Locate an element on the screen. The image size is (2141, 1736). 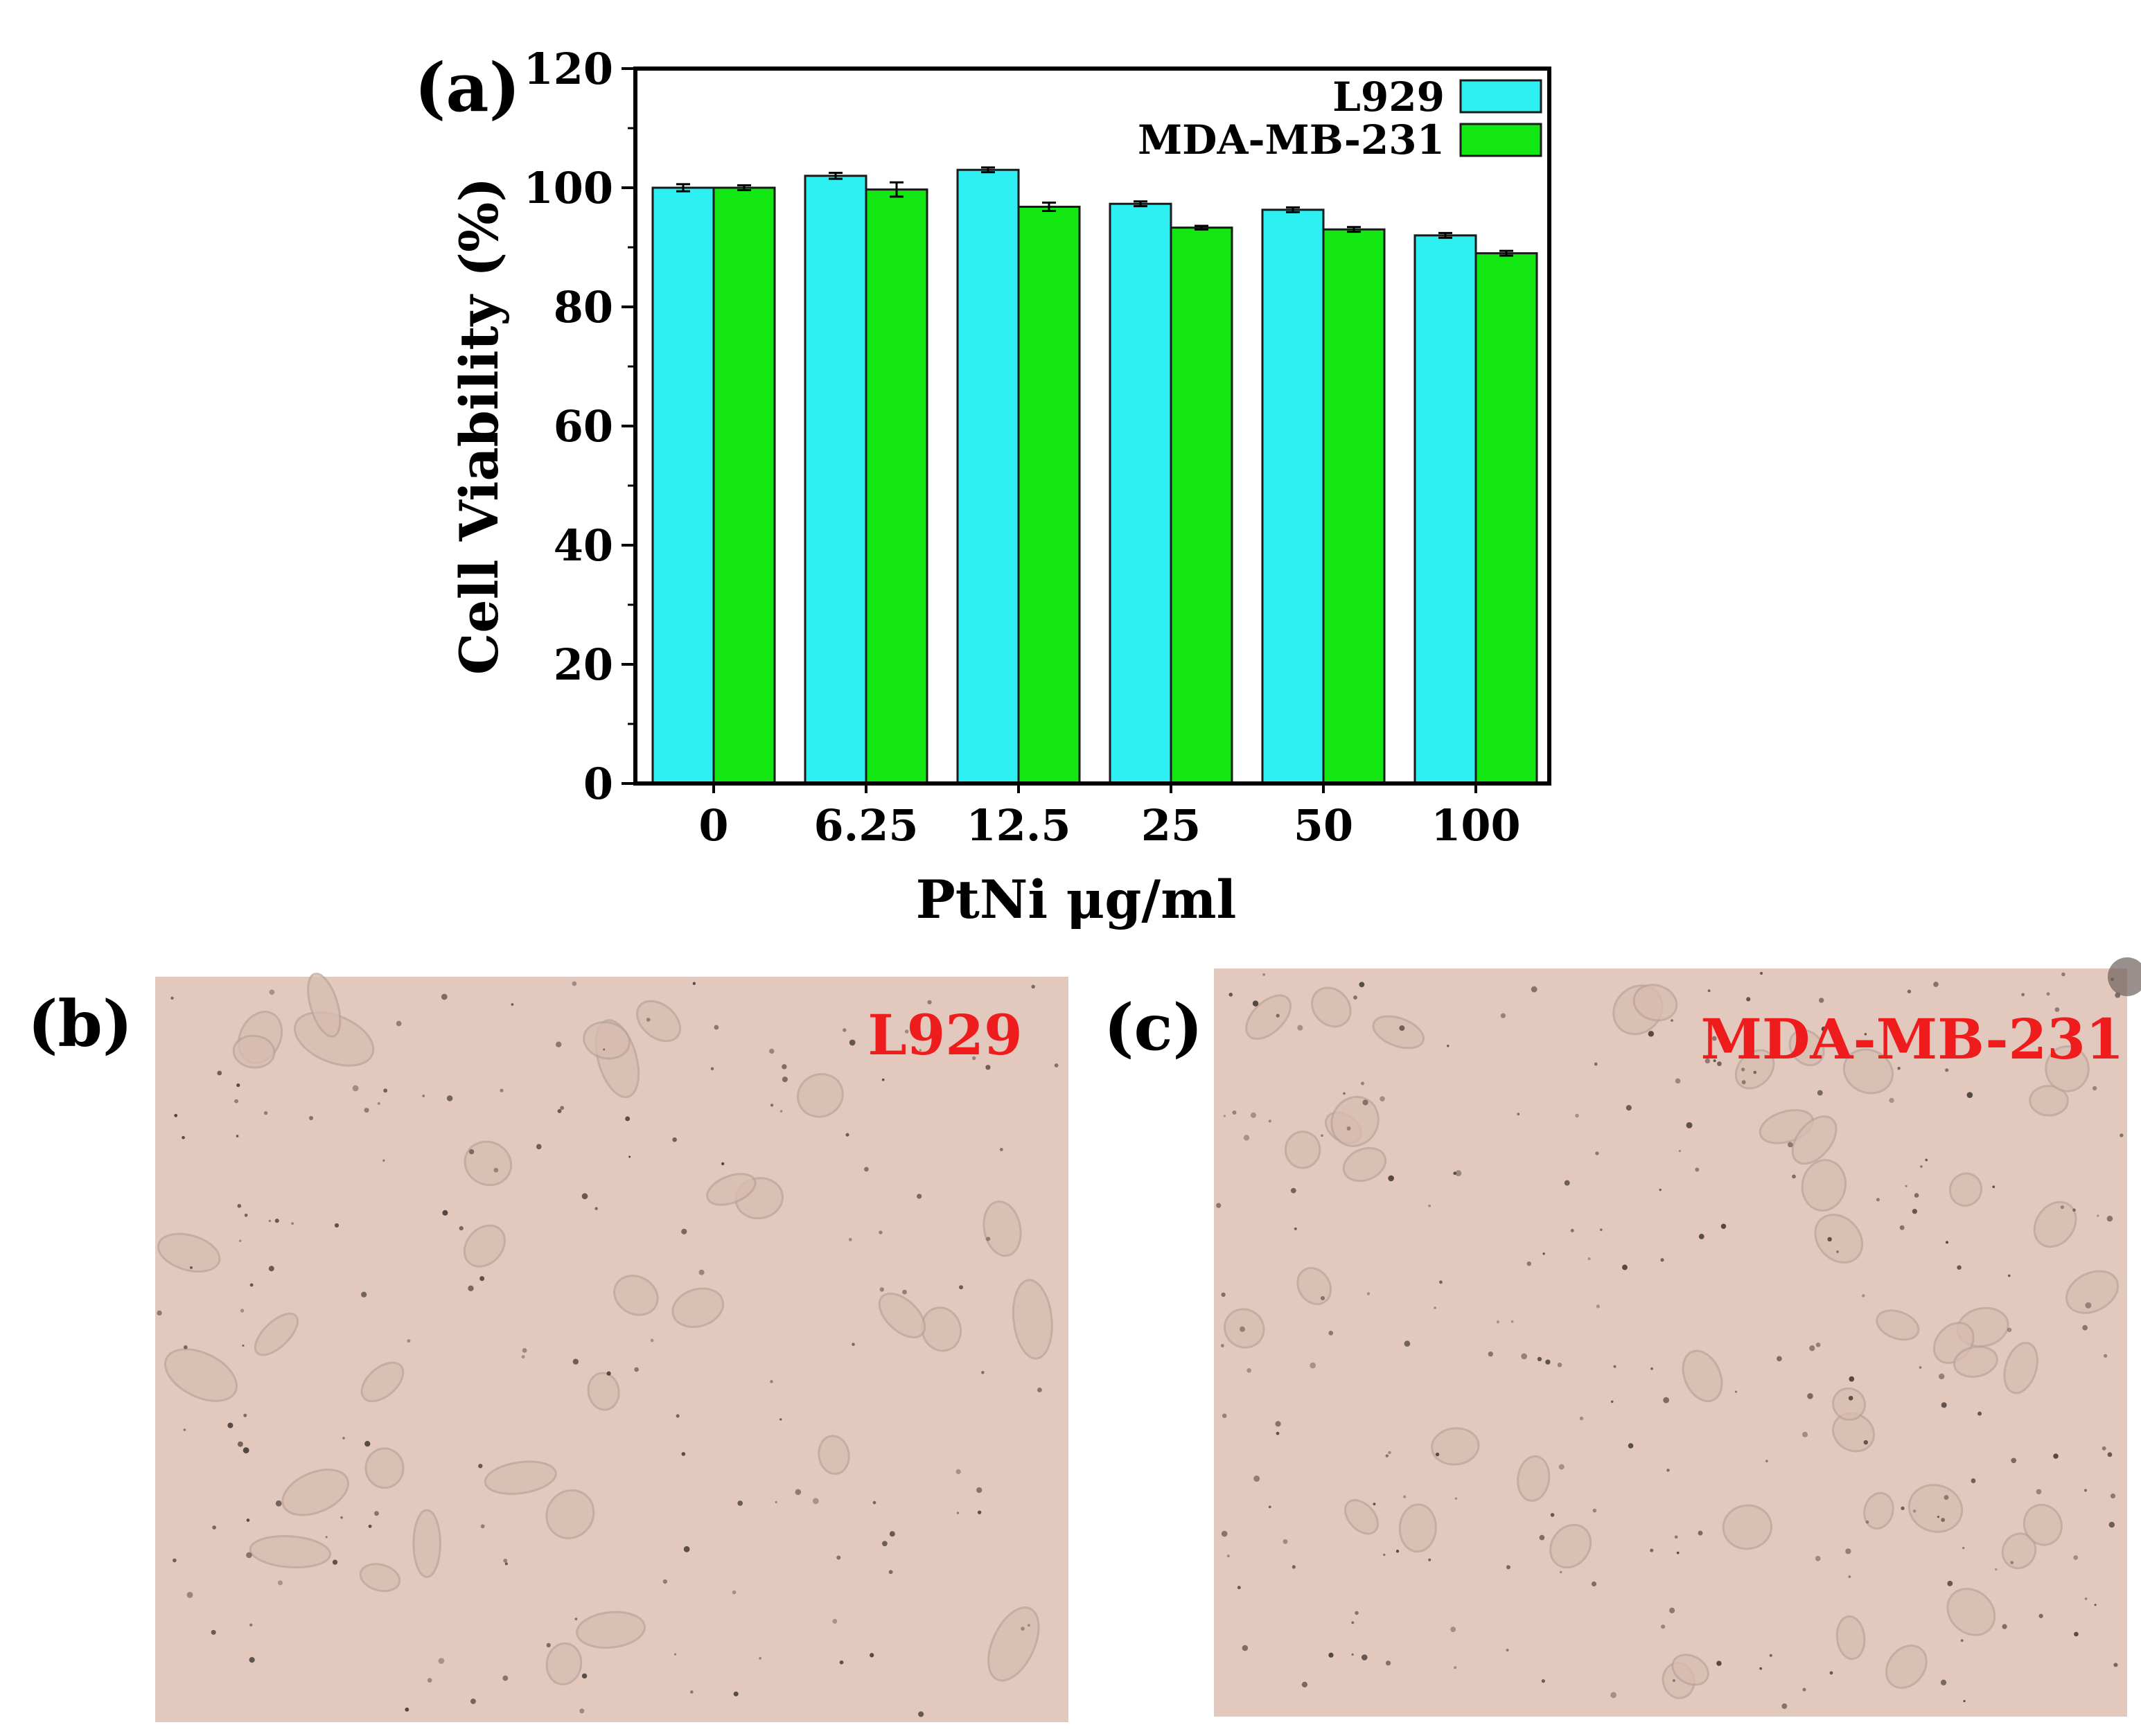
y-axis-title: Cell Viability (%) is located at coordinates (479, 426).